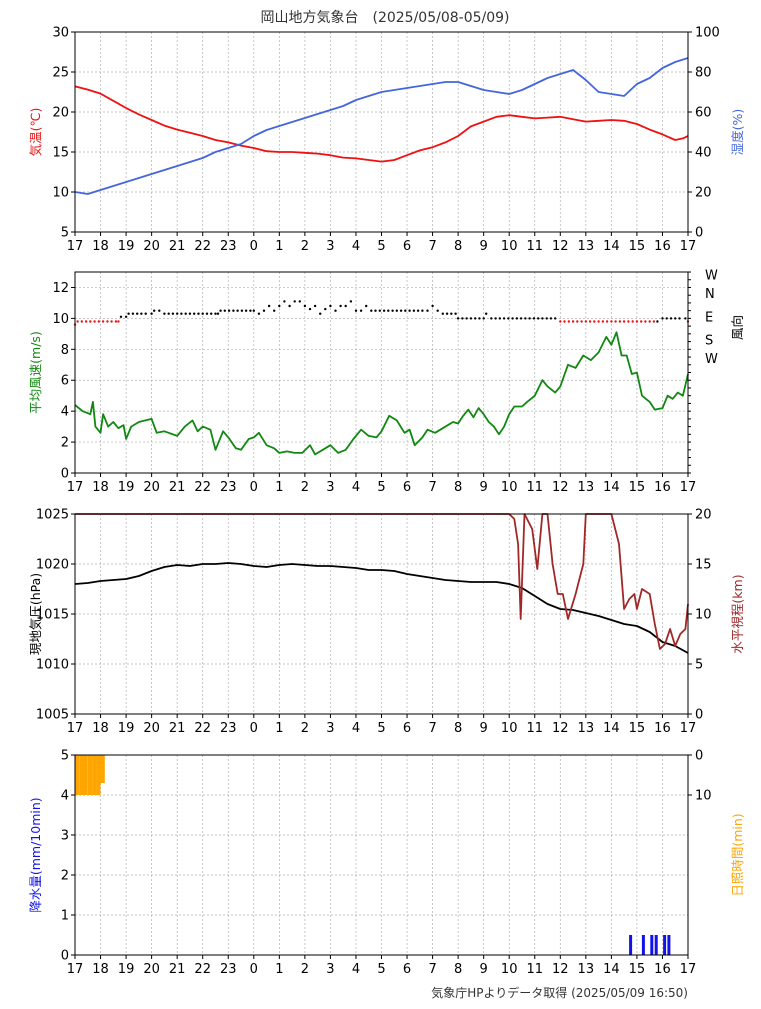  What do you see at coordinates (356, 487) in the screenshot?
I see `x-tick-label: 4` at bounding box center [356, 487].